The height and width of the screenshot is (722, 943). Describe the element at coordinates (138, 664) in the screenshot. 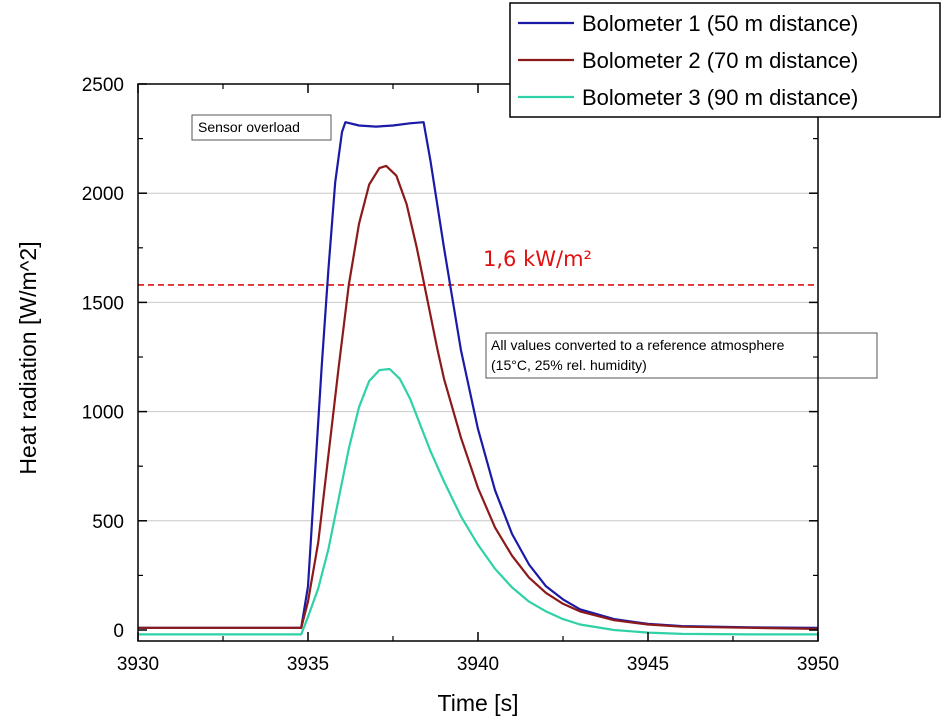

I see `x-tick-label: 3930` at that location.